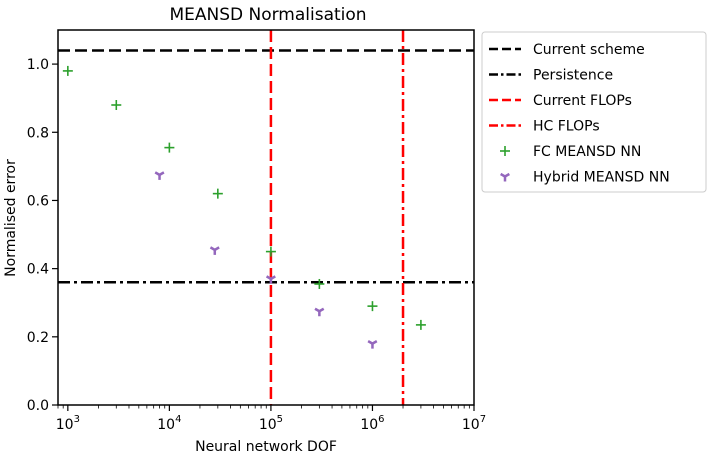 This screenshot has height=457, width=709. Describe the element at coordinates (271, 423) in the screenshot. I see `x-tick-label-2: 10⁵` at that location.